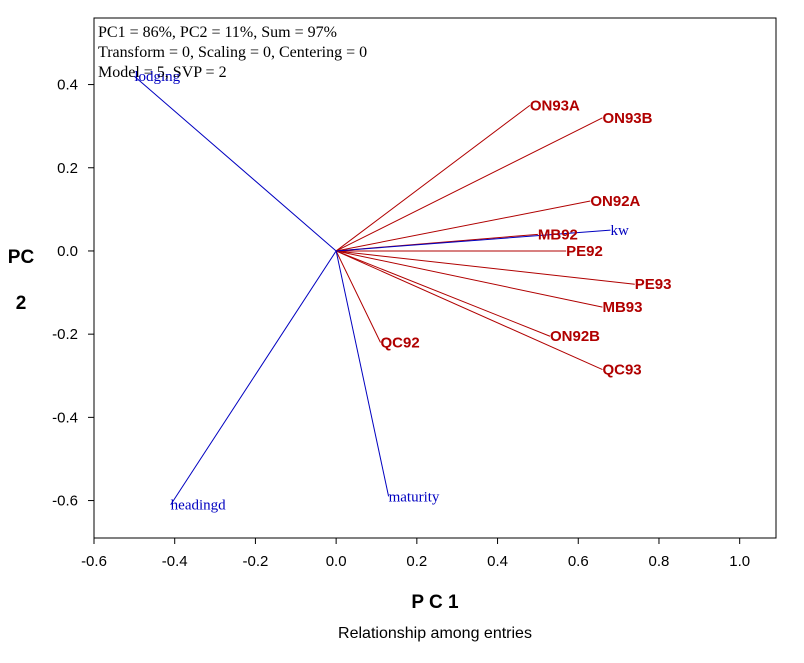 The image size is (804, 663). Describe the element at coordinates (584, 251) in the screenshot. I see `entry-label: PE92` at that location.